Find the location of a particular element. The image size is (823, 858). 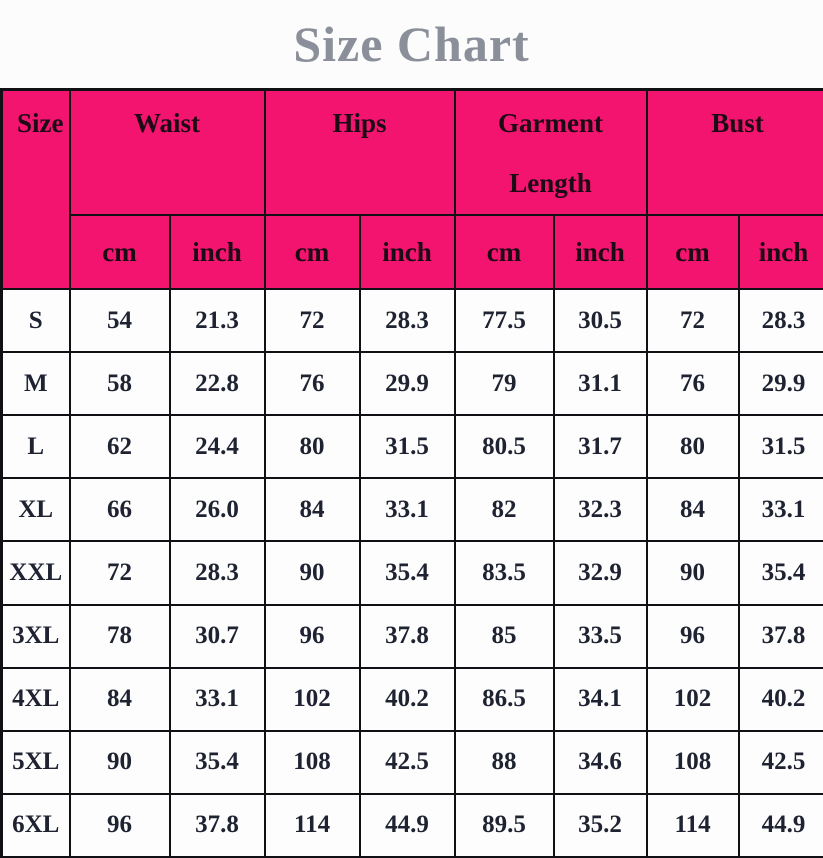

value-cell: 33.5 is located at coordinates (600, 636).